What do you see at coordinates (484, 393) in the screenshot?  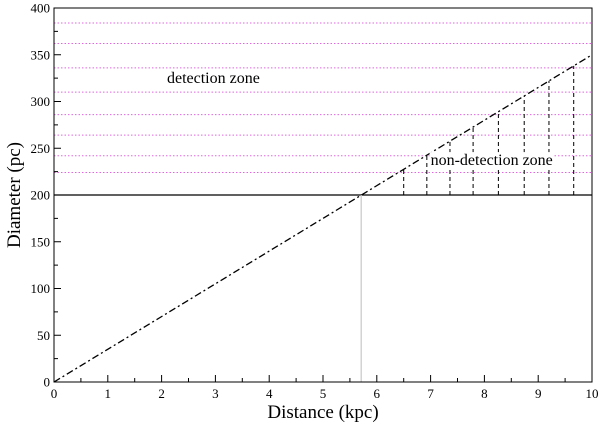 I see `x-tick-label-8: 8` at bounding box center [484, 393].